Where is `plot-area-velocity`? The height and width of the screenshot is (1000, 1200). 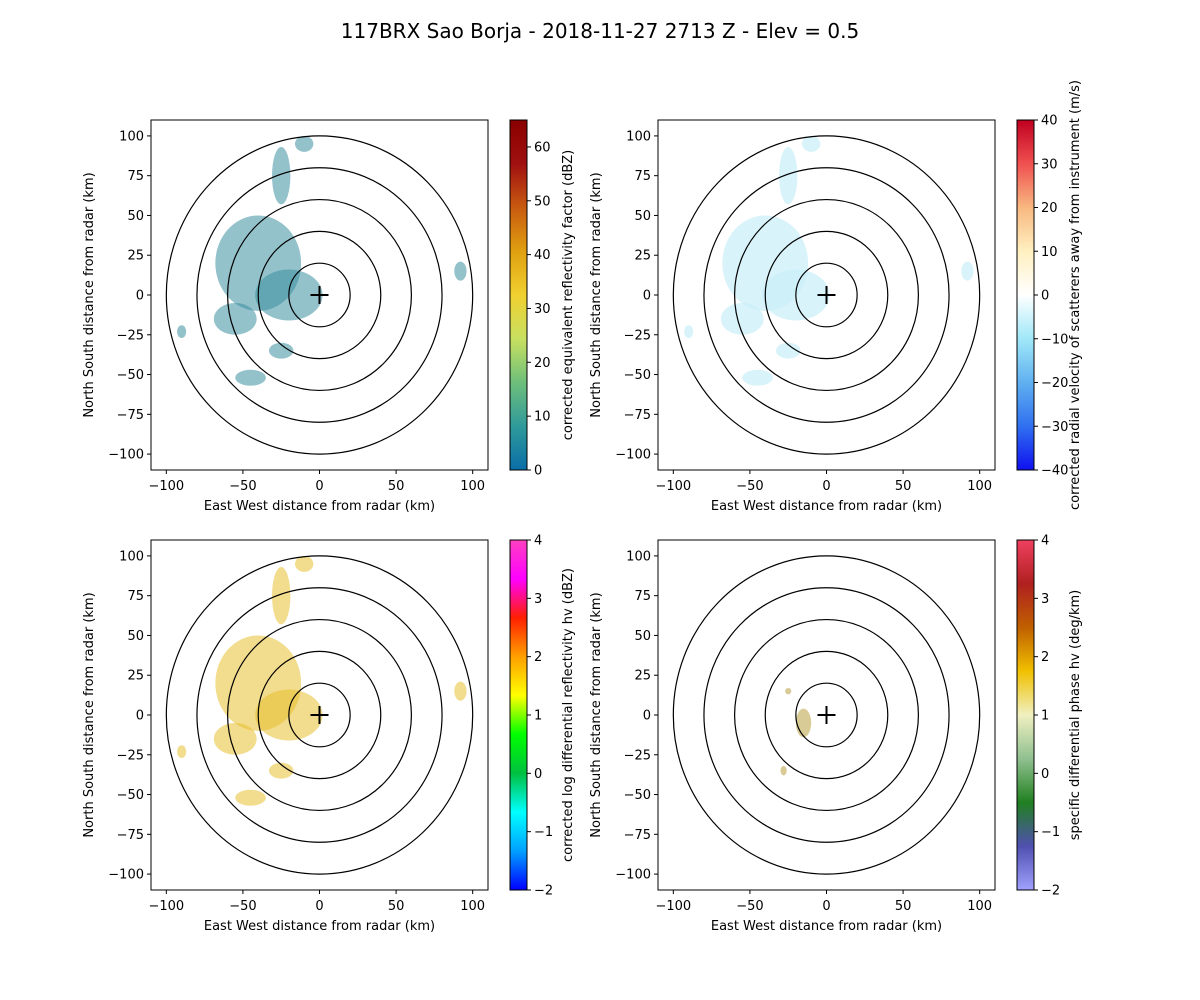
plot-area-velocity is located at coordinates (826, 295).